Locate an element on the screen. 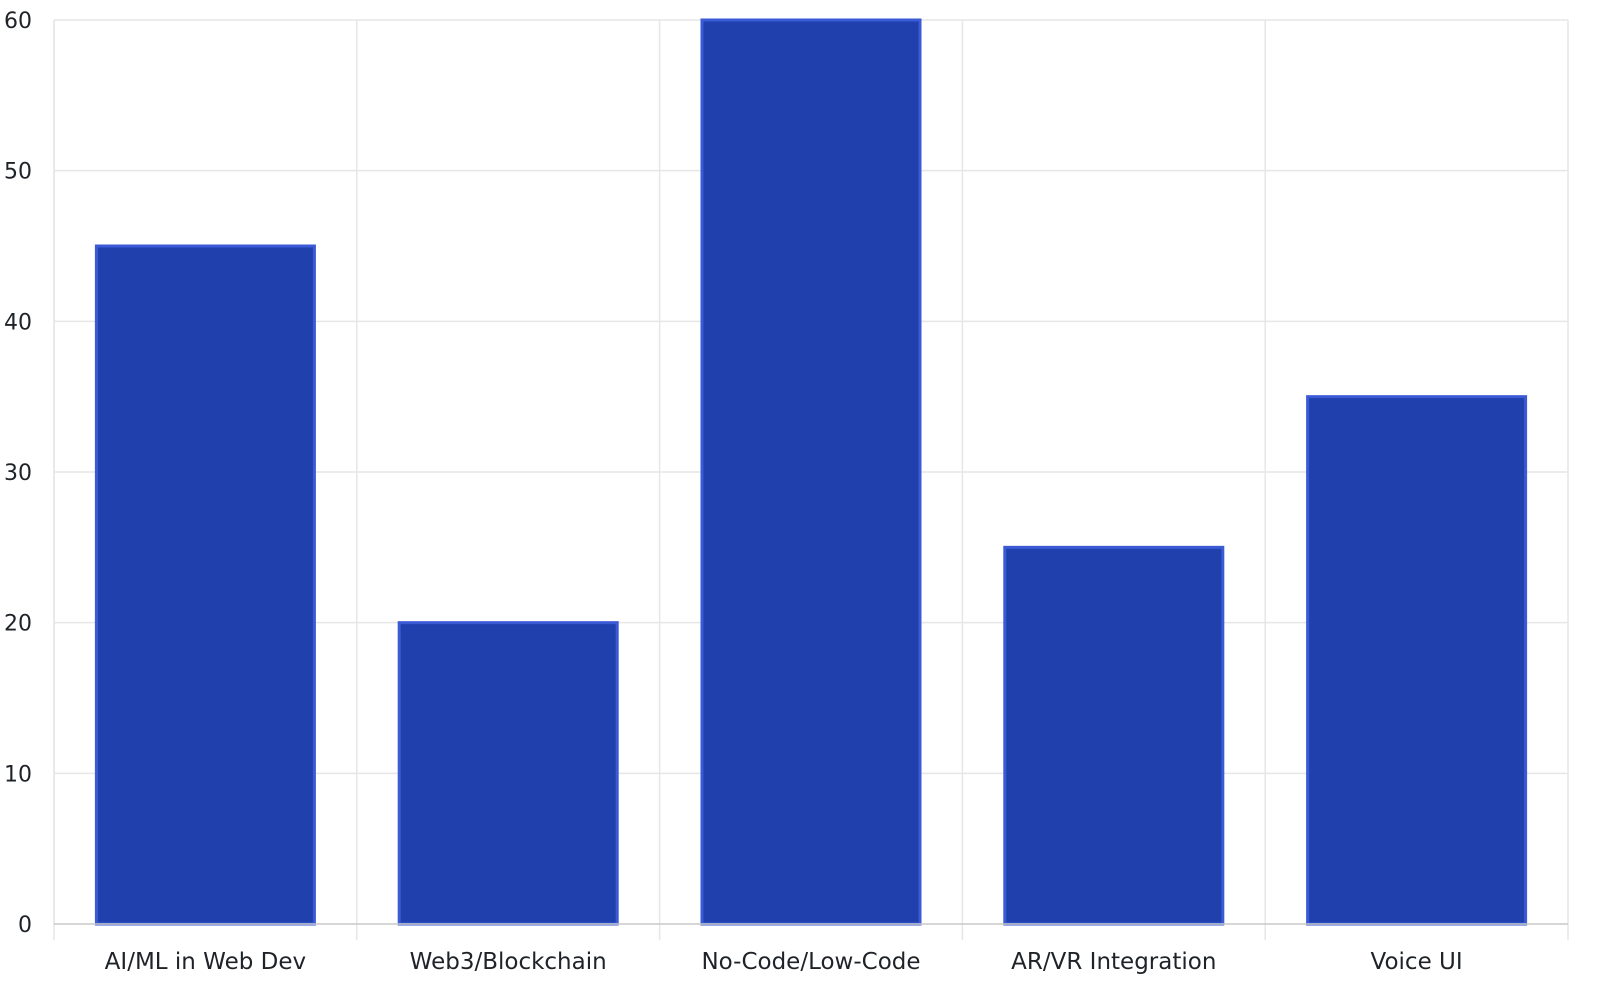 This screenshot has width=1600, height=1000. y-tick-label: 30 is located at coordinates (18, 473).